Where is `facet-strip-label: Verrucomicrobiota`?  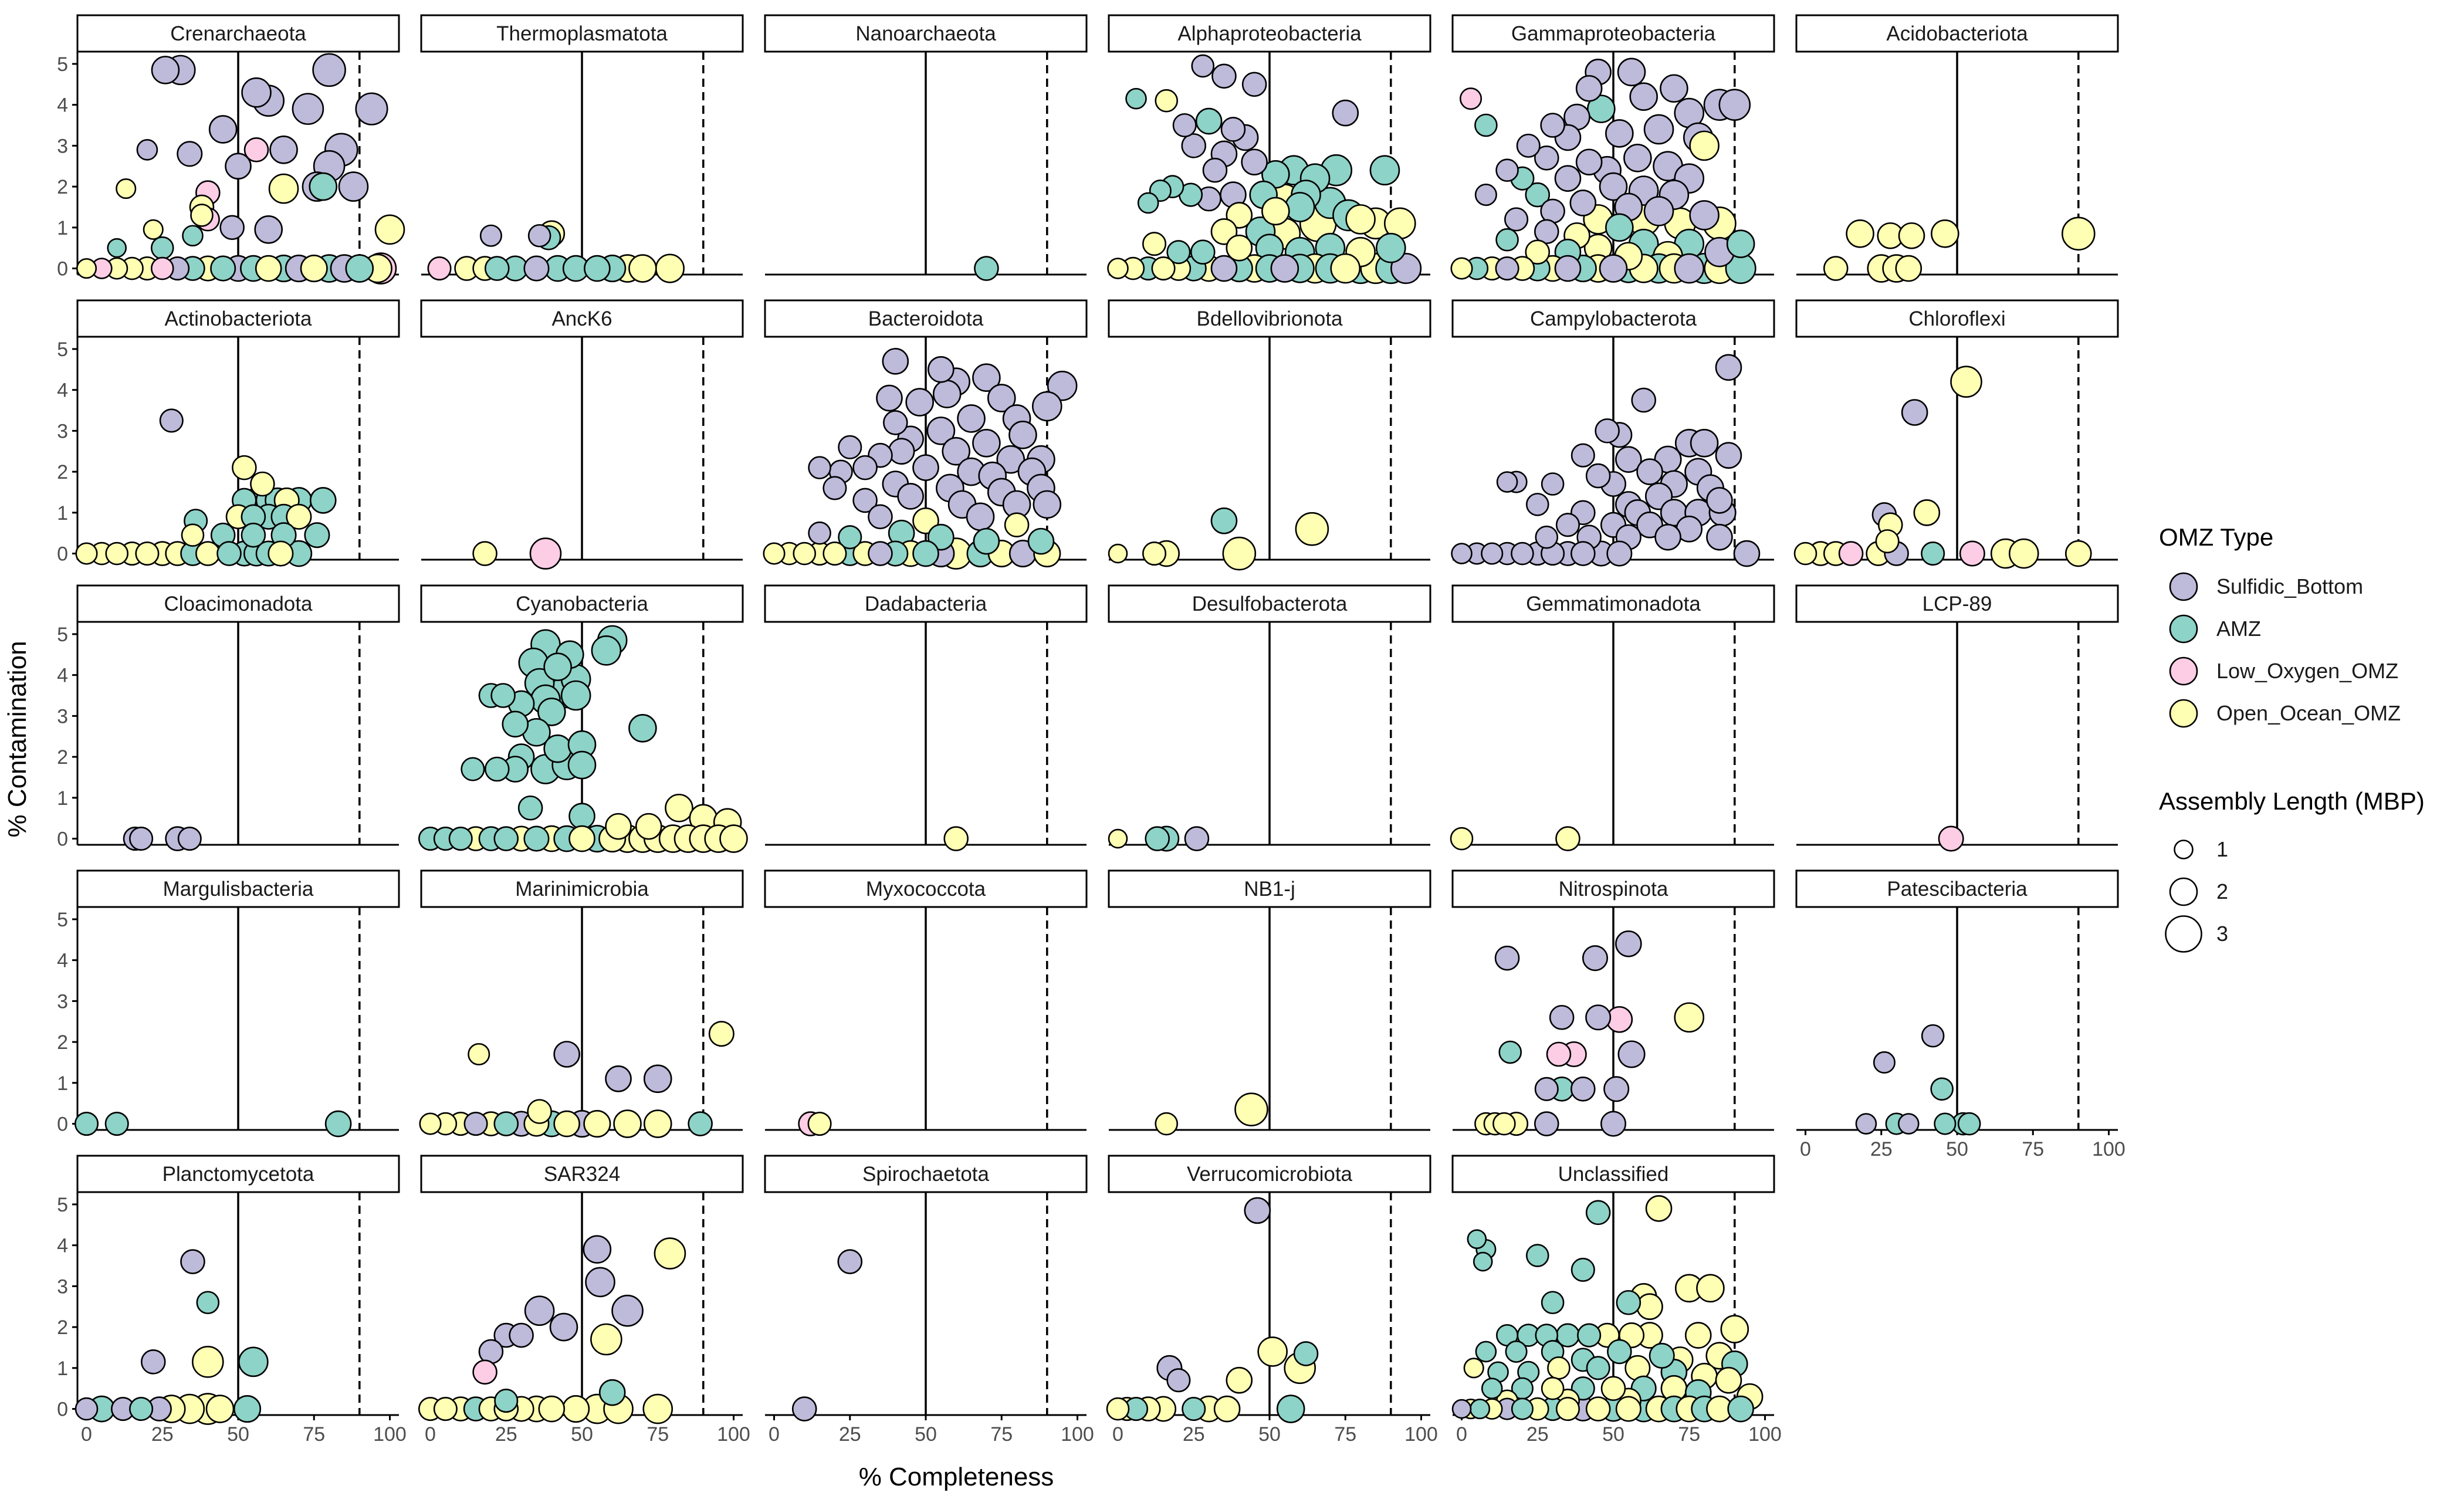 facet-strip-label: Verrucomicrobiota is located at coordinates (1270, 1174).